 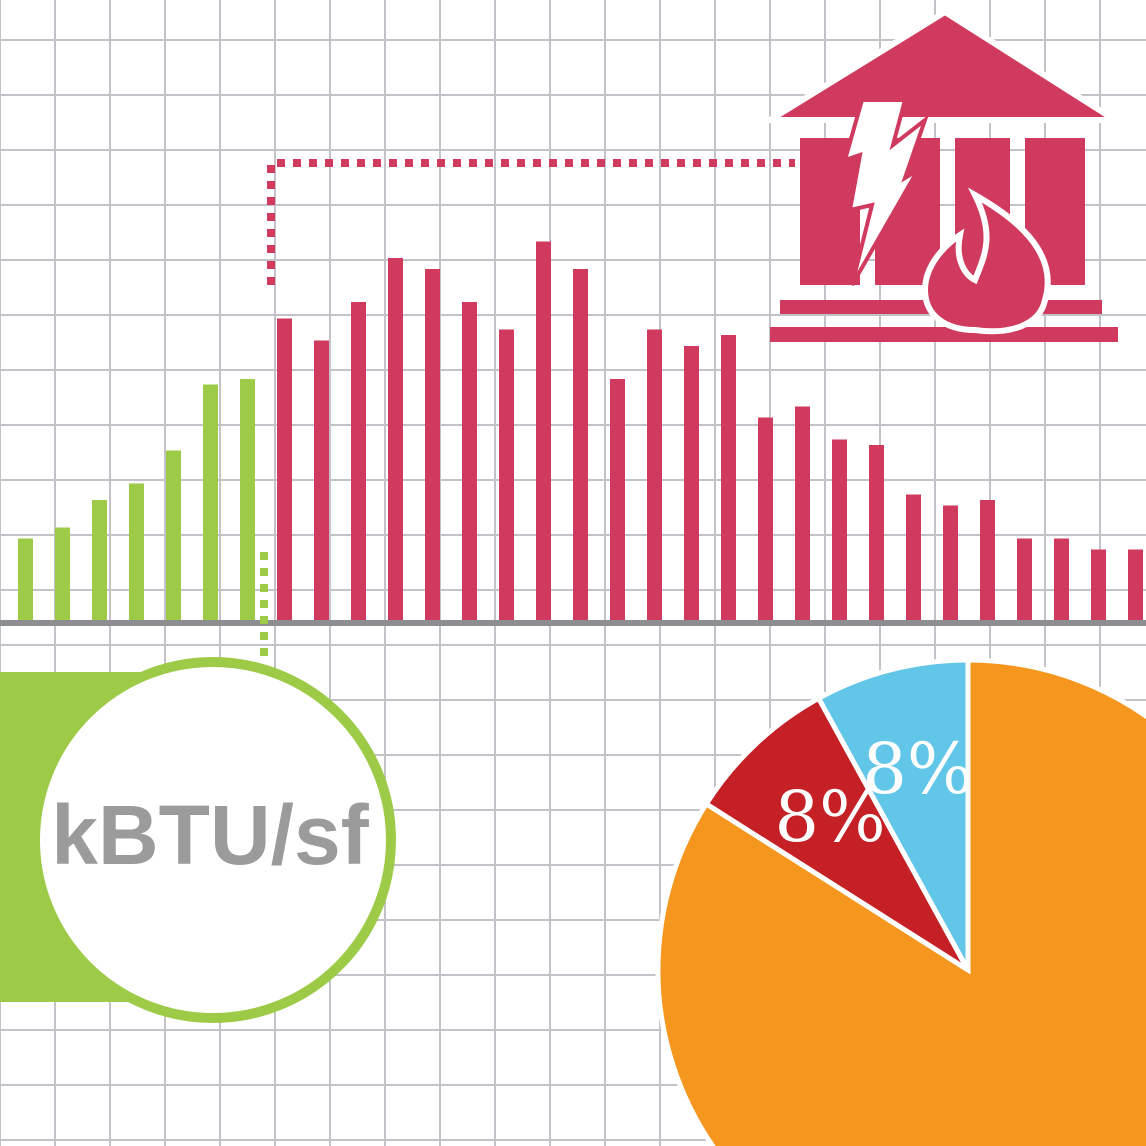 What do you see at coordinates (942, 175) in the screenshot?
I see `building-icon` at bounding box center [942, 175].